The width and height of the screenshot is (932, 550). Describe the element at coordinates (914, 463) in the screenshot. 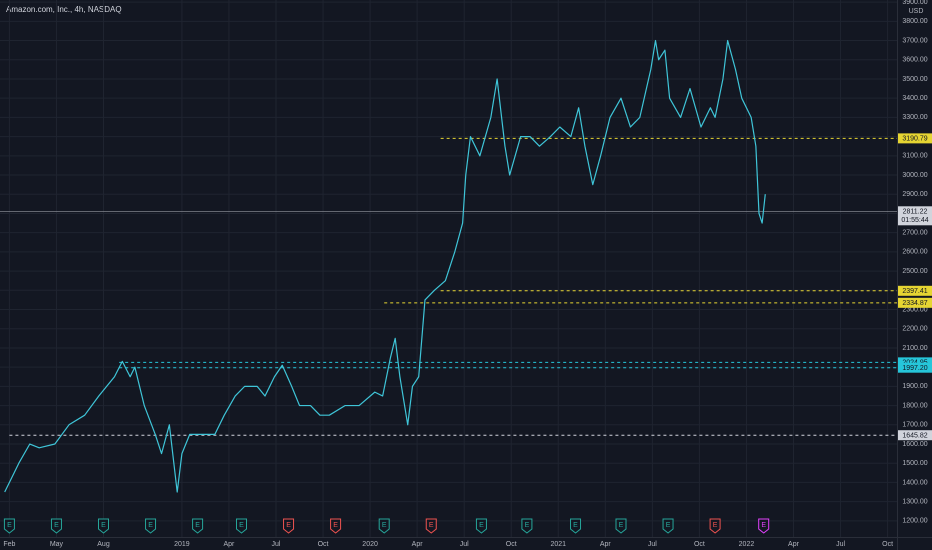

I see `y-tick-label: 1500.00` at that location.